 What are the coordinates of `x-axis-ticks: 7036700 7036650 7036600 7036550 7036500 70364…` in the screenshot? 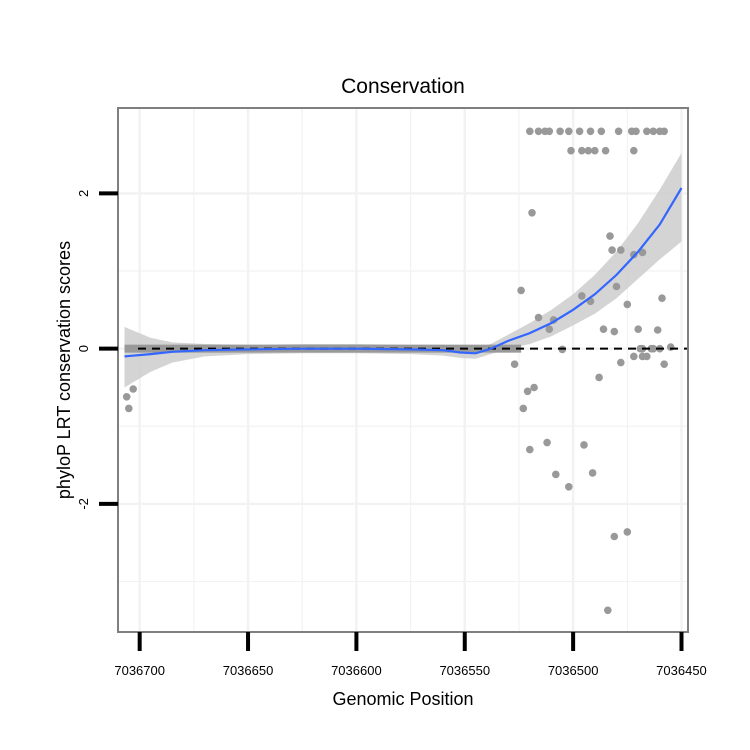 It's located at (410, 655).